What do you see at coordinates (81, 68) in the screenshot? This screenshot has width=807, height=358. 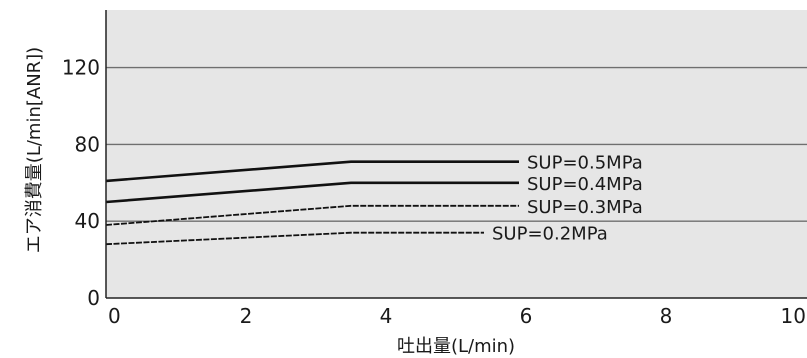 I see `y-tick-120: 120` at bounding box center [81, 68].